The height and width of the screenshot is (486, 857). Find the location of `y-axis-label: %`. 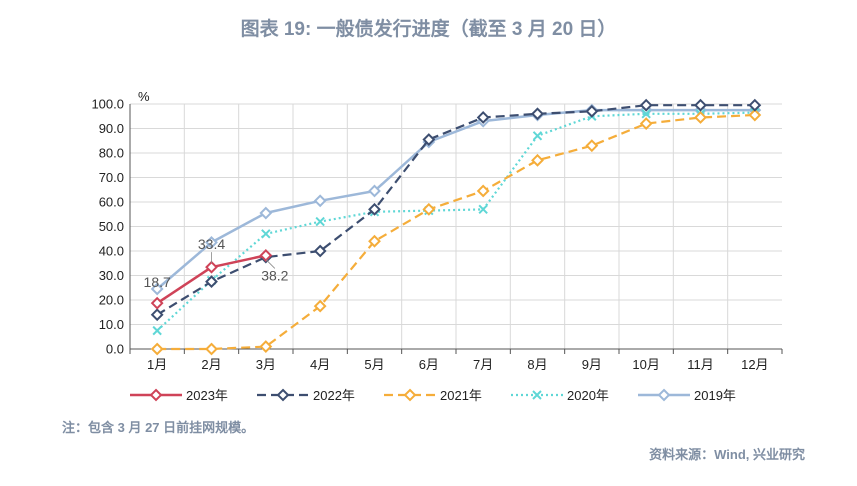

y-axis-label: % is located at coordinates (144, 96).